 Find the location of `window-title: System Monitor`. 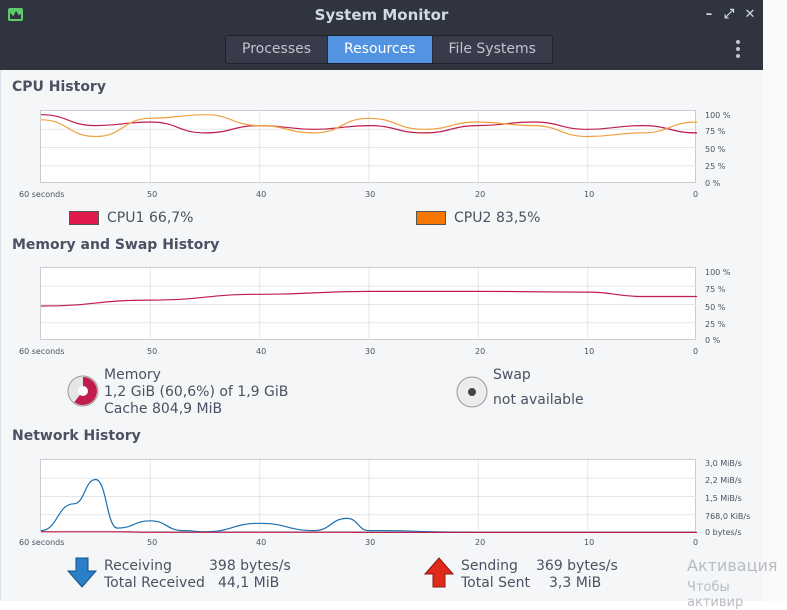

window-title: System Monitor is located at coordinates (381, 15).